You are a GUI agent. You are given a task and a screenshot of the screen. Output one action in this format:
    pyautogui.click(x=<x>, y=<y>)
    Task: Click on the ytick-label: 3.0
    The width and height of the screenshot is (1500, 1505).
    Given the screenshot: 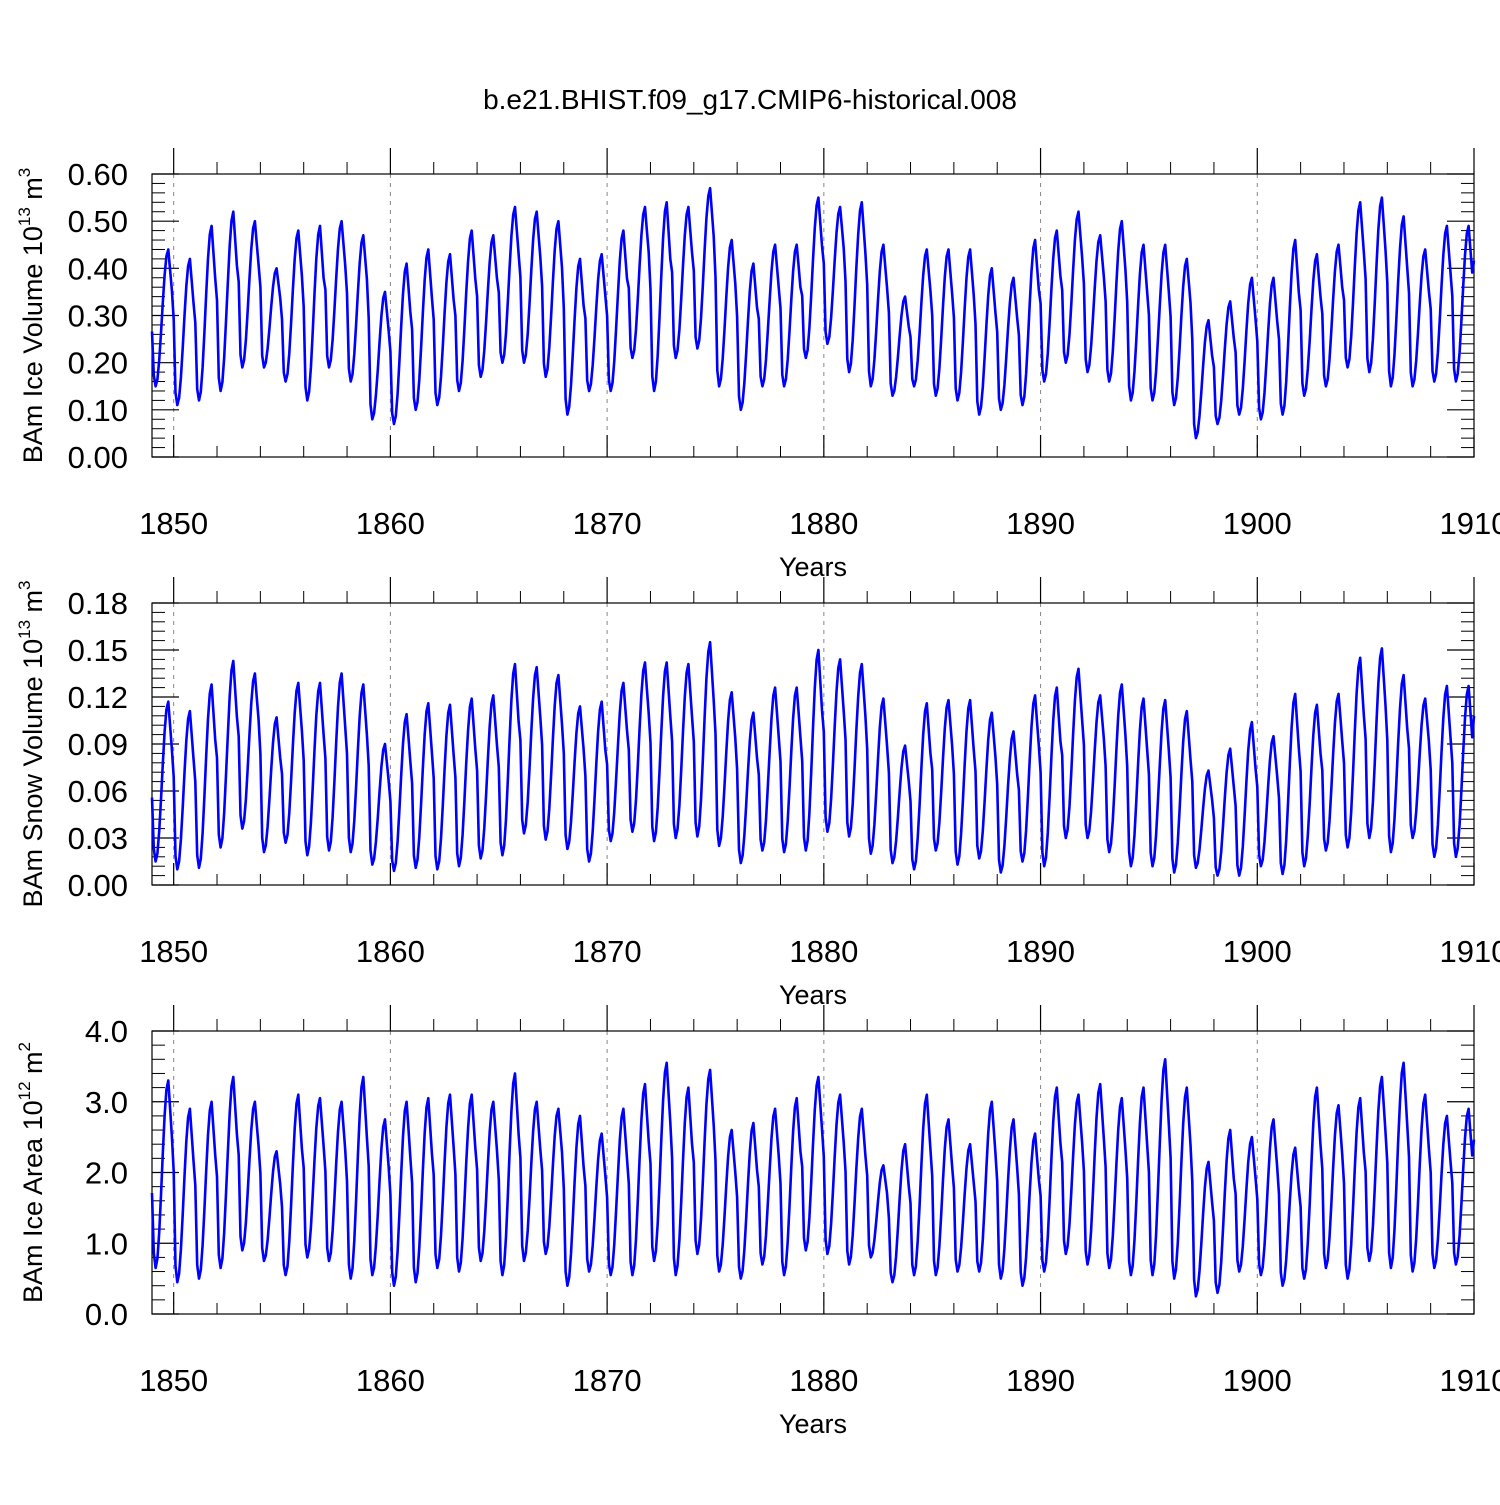 What is the action you would take?
    pyautogui.click(x=106, y=1102)
    